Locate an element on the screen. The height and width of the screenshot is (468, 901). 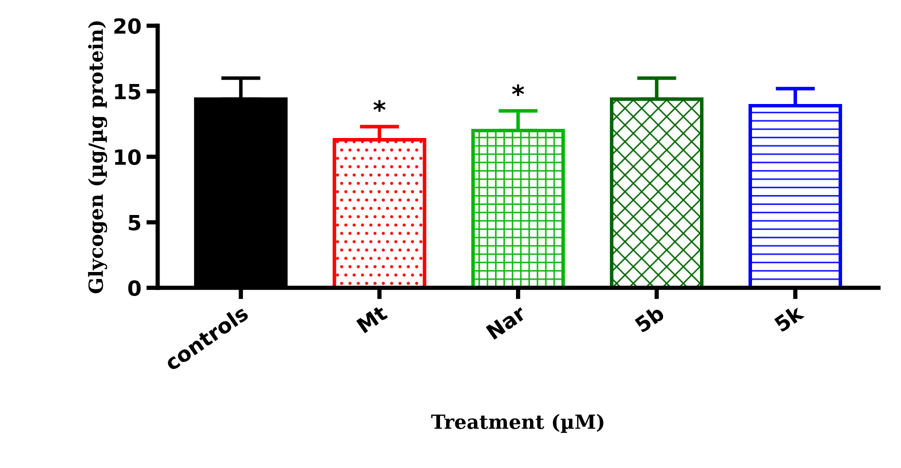
x-tick-label: Mt is located at coordinates (372, 319).